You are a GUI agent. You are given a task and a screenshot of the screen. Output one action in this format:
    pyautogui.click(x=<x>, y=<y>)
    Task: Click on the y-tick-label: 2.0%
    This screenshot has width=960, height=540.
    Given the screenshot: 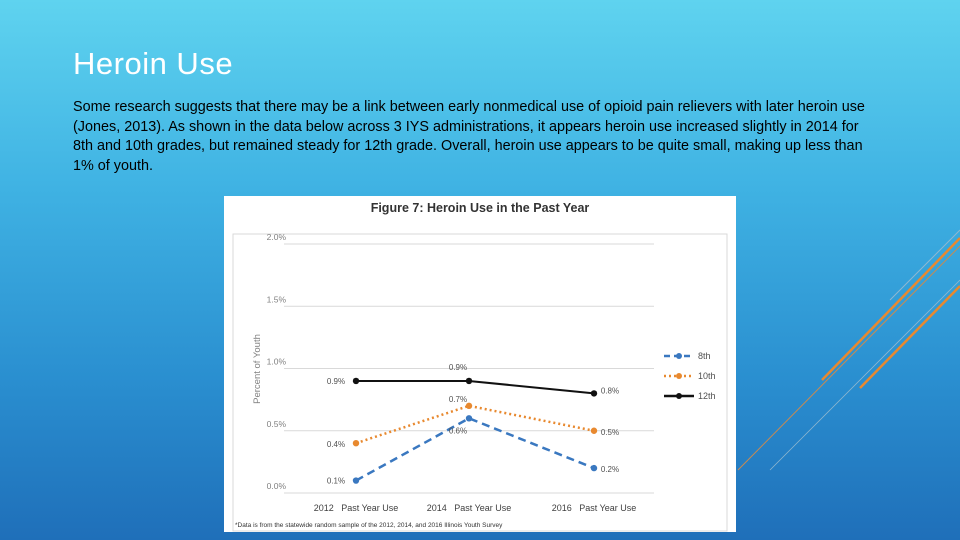 What is the action you would take?
    pyautogui.click(x=277, y=237)
    